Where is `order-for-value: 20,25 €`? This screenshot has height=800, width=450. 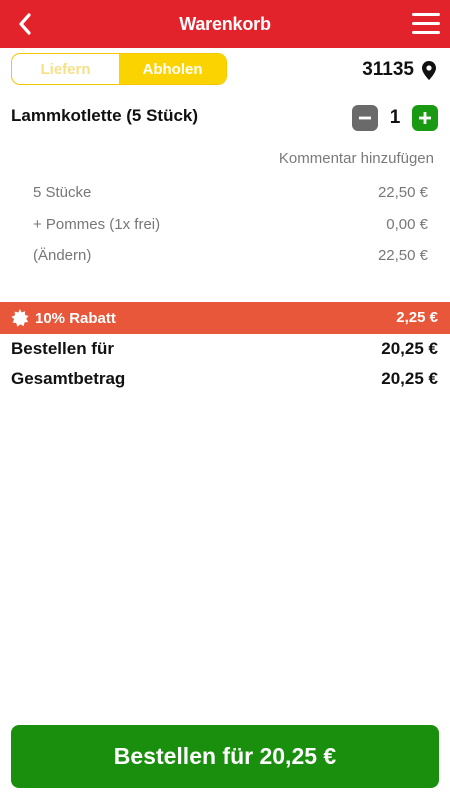 order-for-value: 20,25 € is located at coordinates (409, 348).